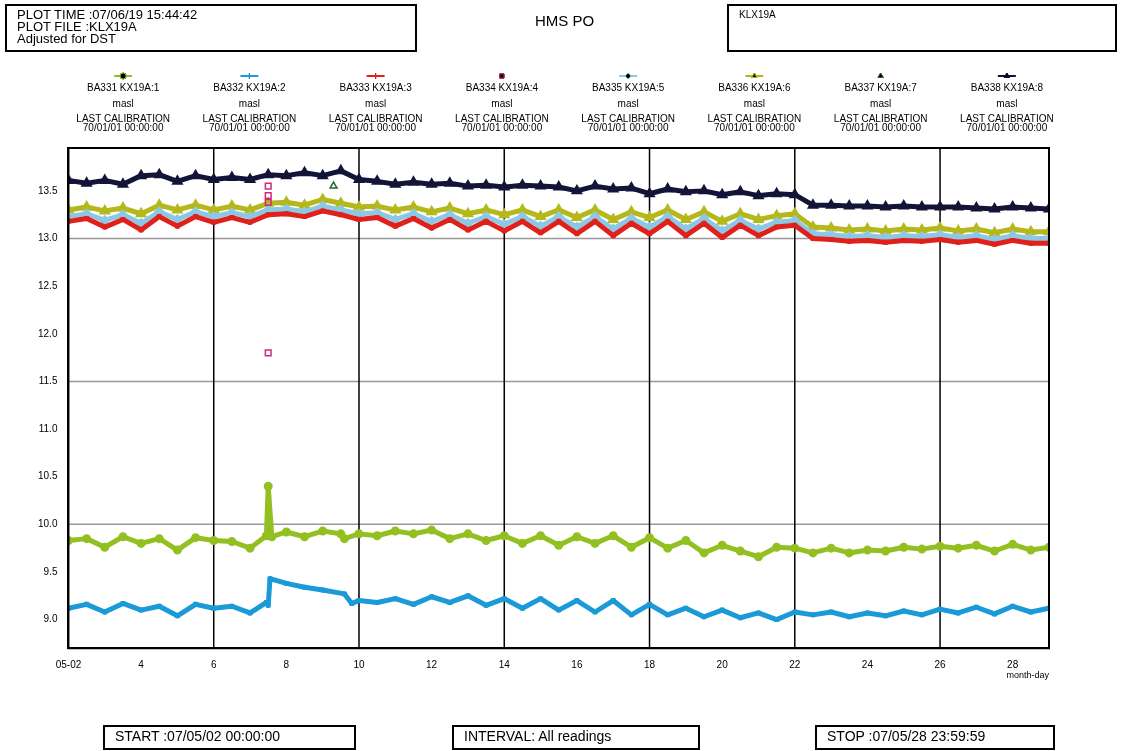  What do you see at coordinates (795, 664) in the screenshot?
I see `x-tick-label: 22` at bounding box center [795, 664].